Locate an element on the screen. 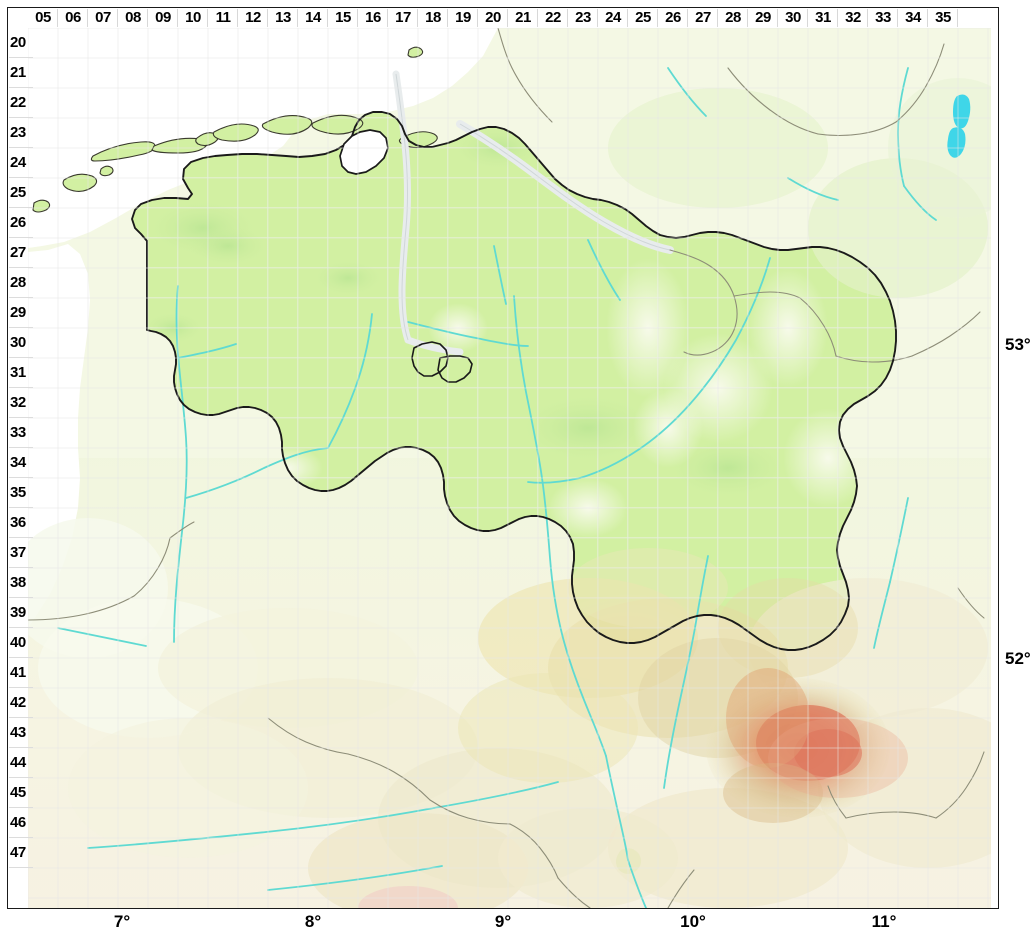 This screenshot has height=941, width=1035. river-weser is located at coordinates (560, 526).